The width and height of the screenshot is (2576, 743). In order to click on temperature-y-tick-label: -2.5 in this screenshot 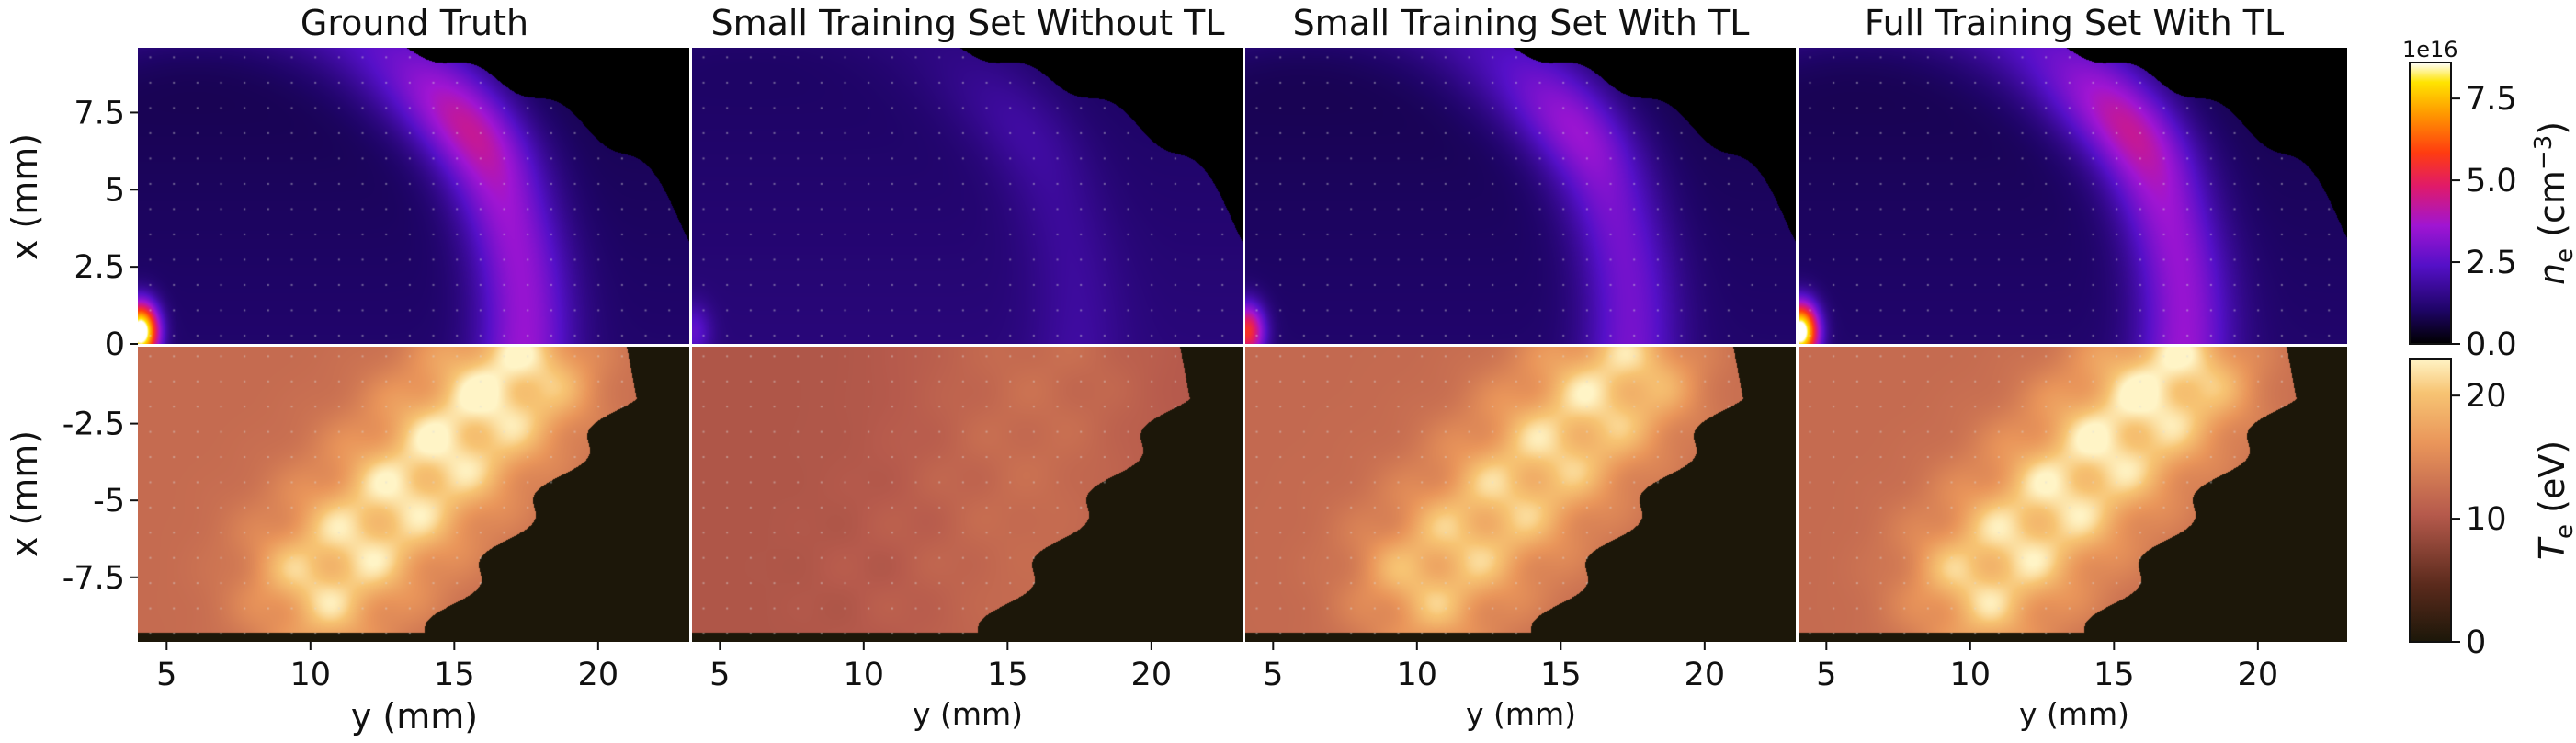, I will do `click(93, 424)`.